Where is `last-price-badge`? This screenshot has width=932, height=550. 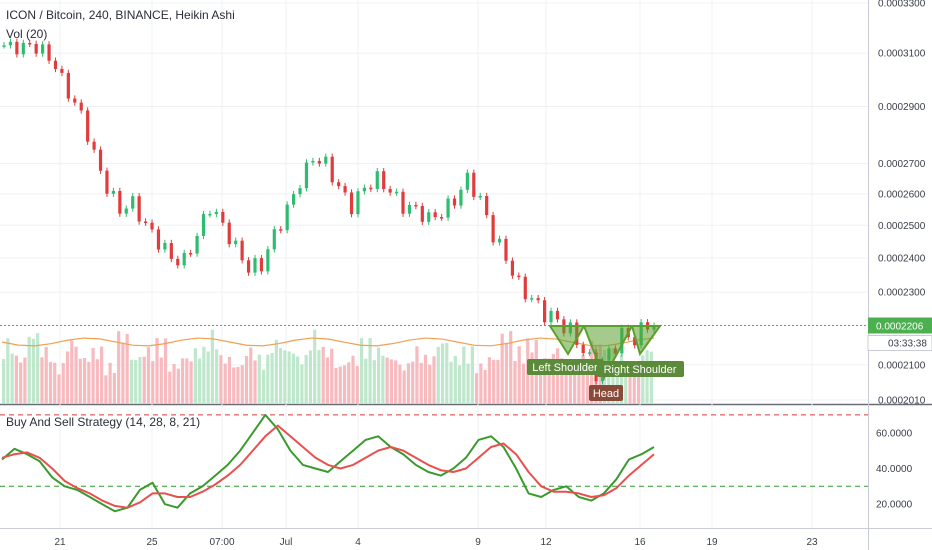 last-price-badge is located at coordinates (900, 325).